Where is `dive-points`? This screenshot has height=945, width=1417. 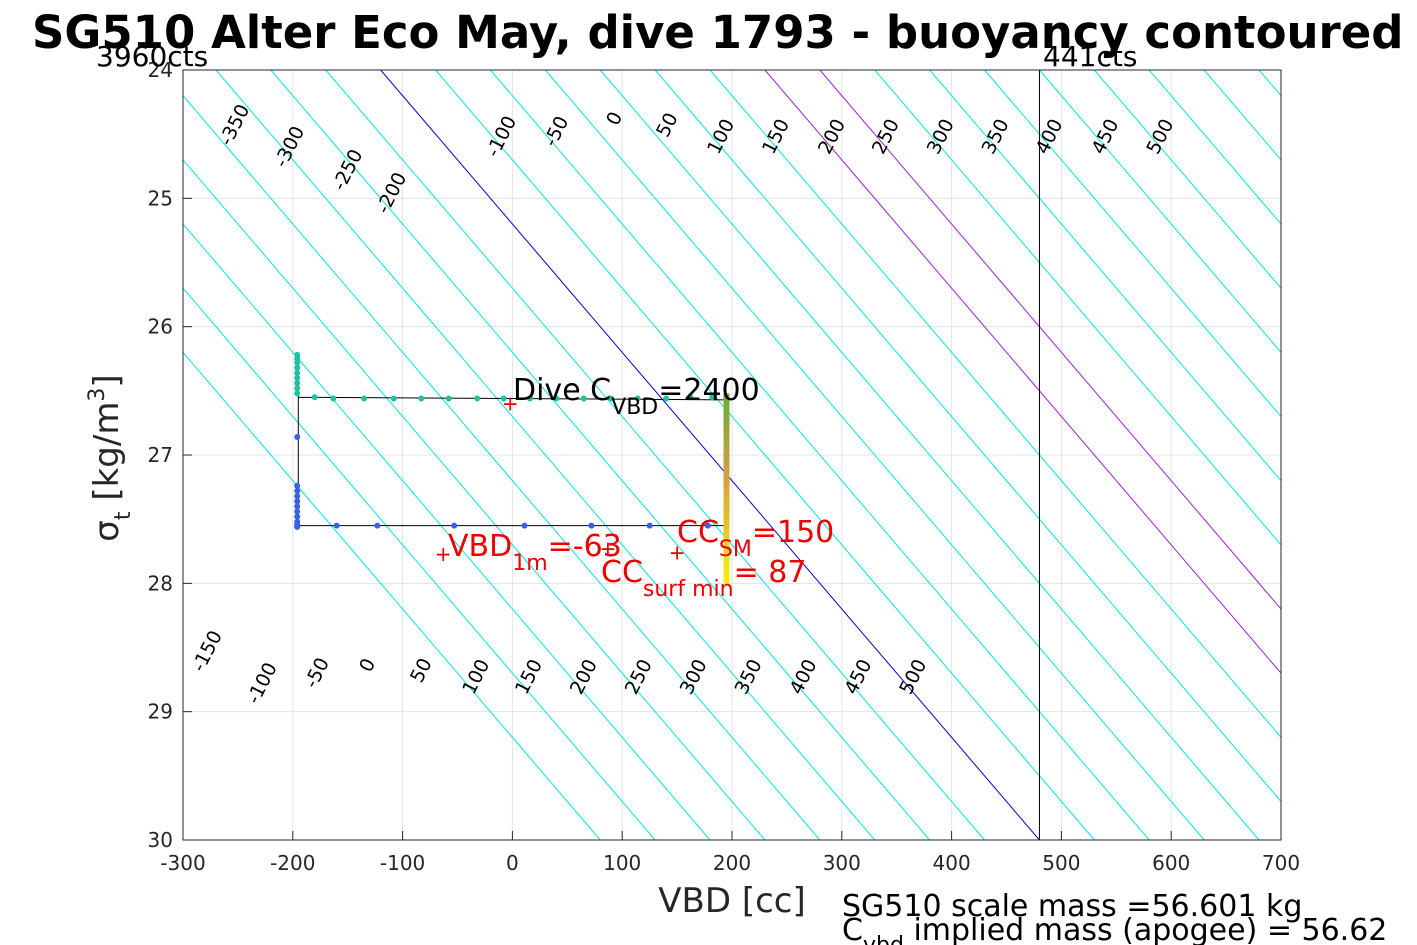 dive-points is located at coordinates (505, 440).